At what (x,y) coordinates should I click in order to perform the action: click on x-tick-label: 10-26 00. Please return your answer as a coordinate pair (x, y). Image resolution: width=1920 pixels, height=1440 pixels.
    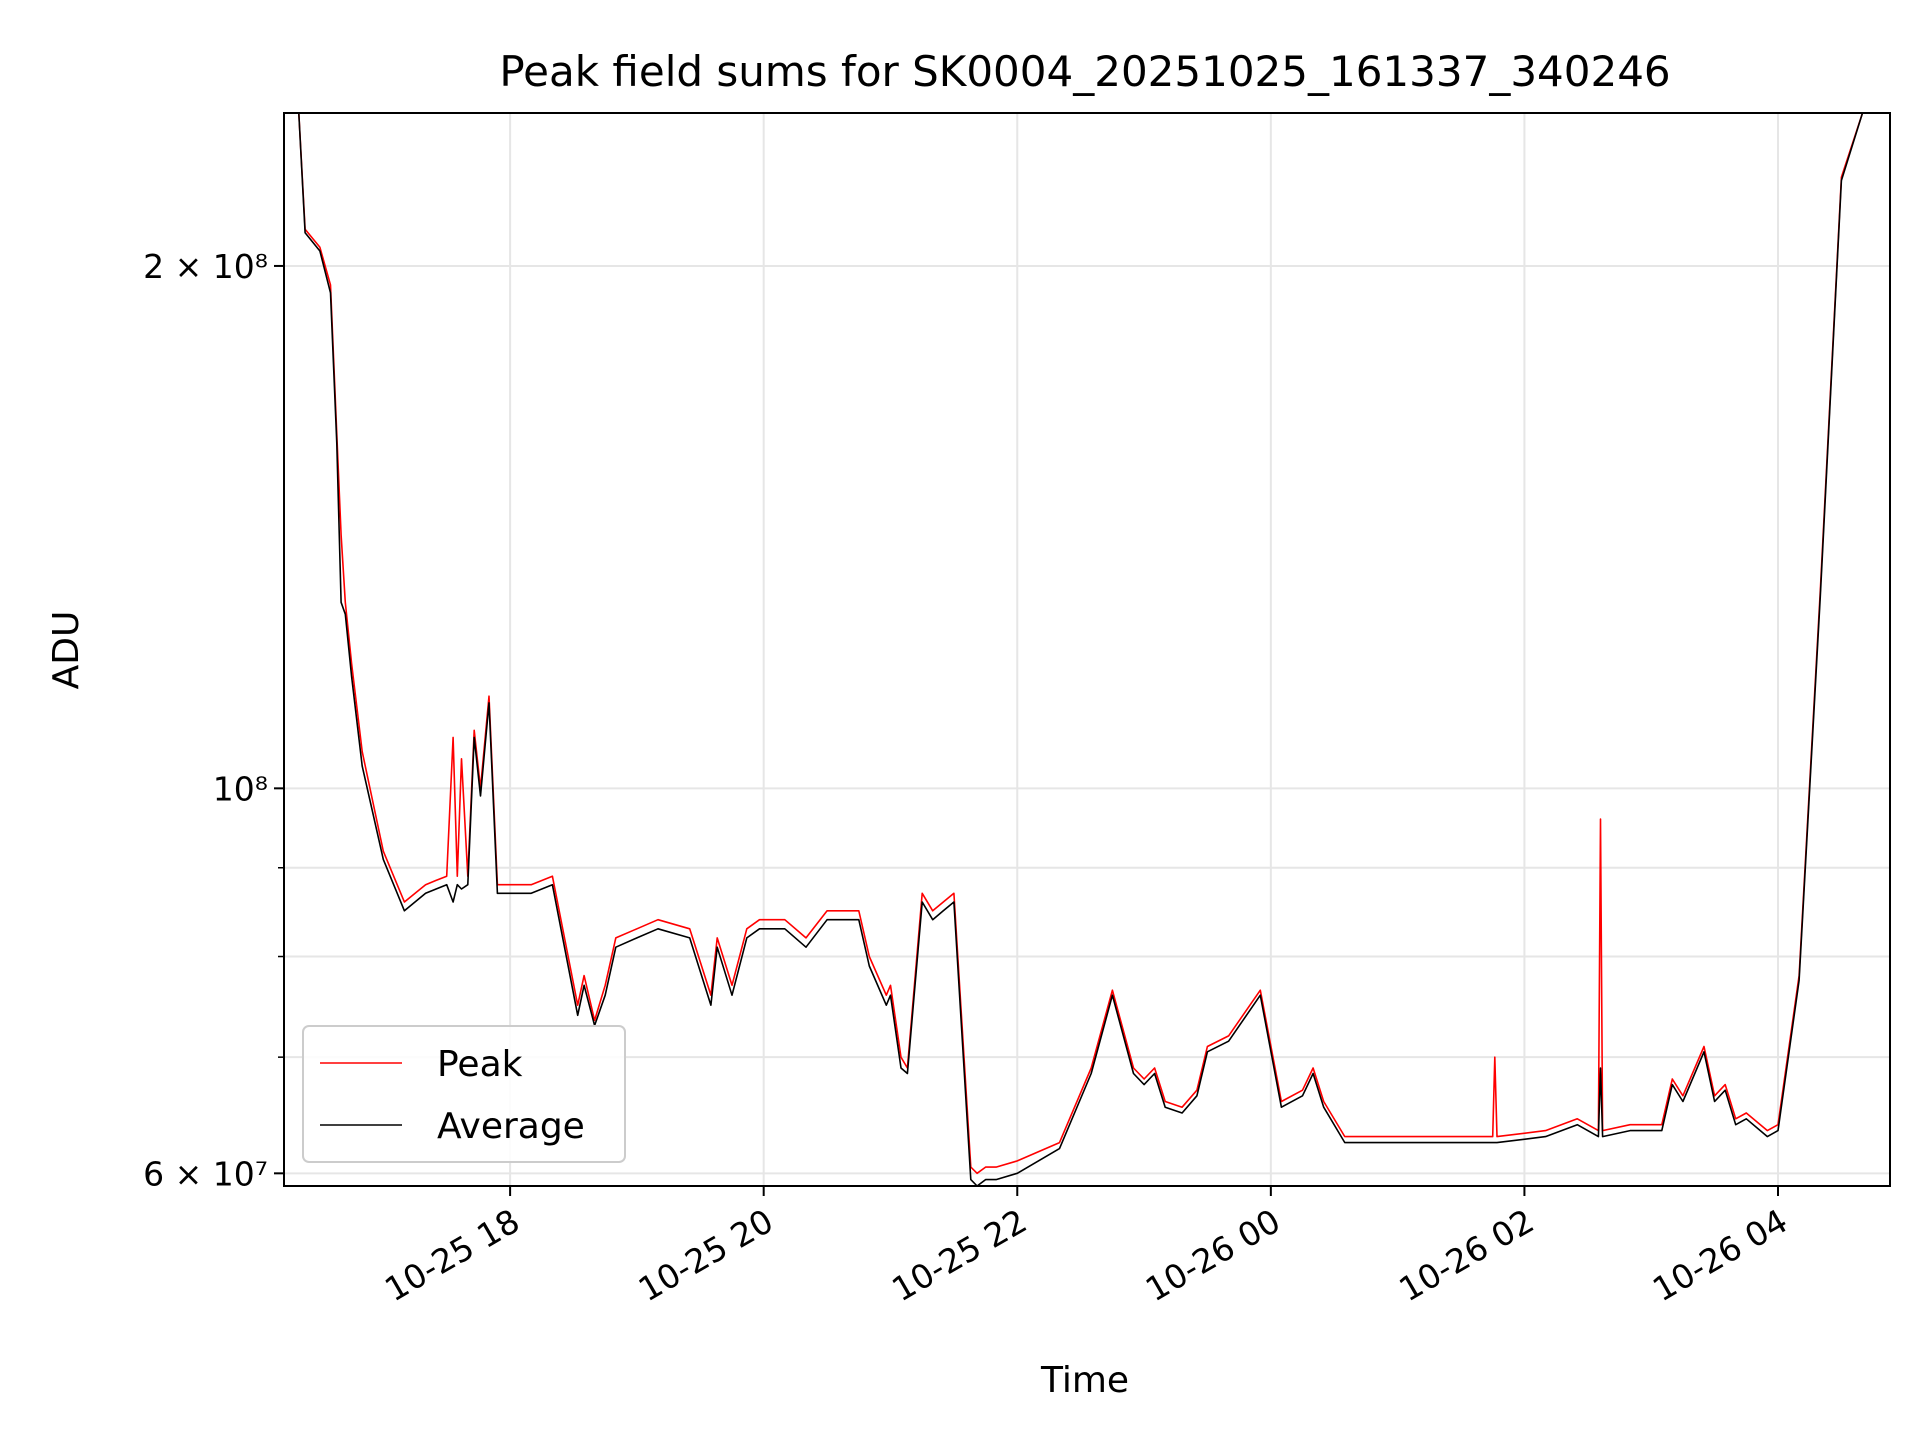
    Looking at the image, I should click on (1213, 1255).